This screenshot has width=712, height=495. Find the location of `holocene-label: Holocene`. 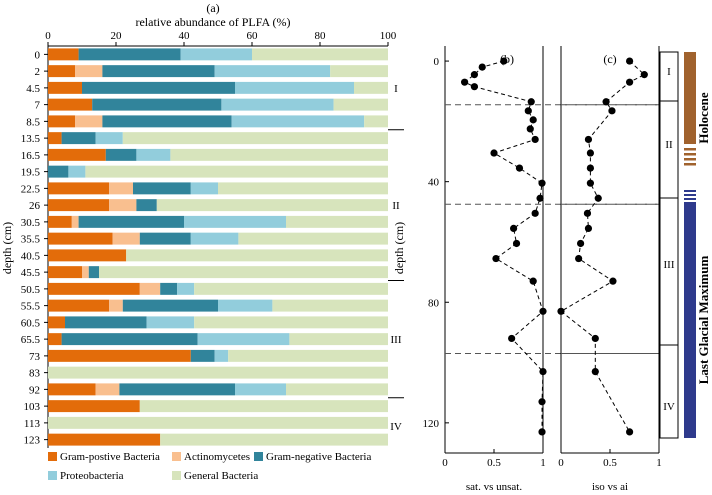

holocene-label: Holocene is located at coordinates (703, 117).